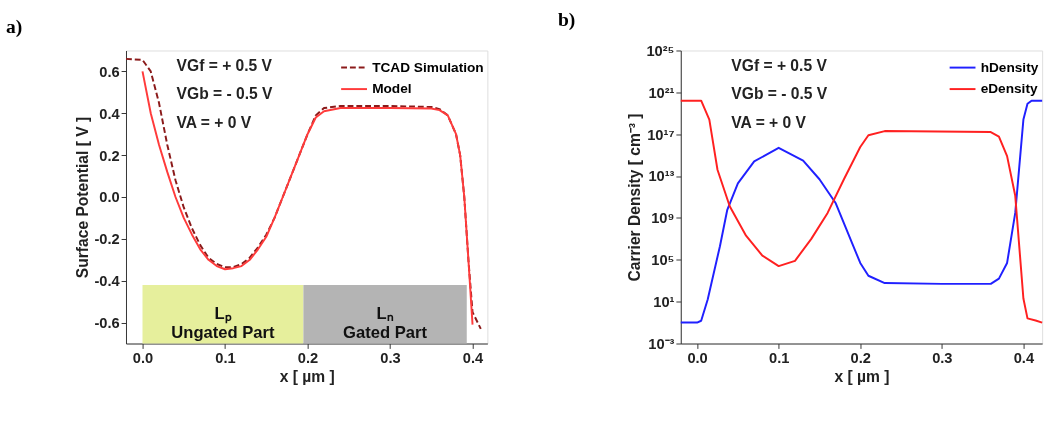  What do you see at coordinates (566, 20) in the screenshot?
I see `chart-title: b)` at bounding box center [566, 20].